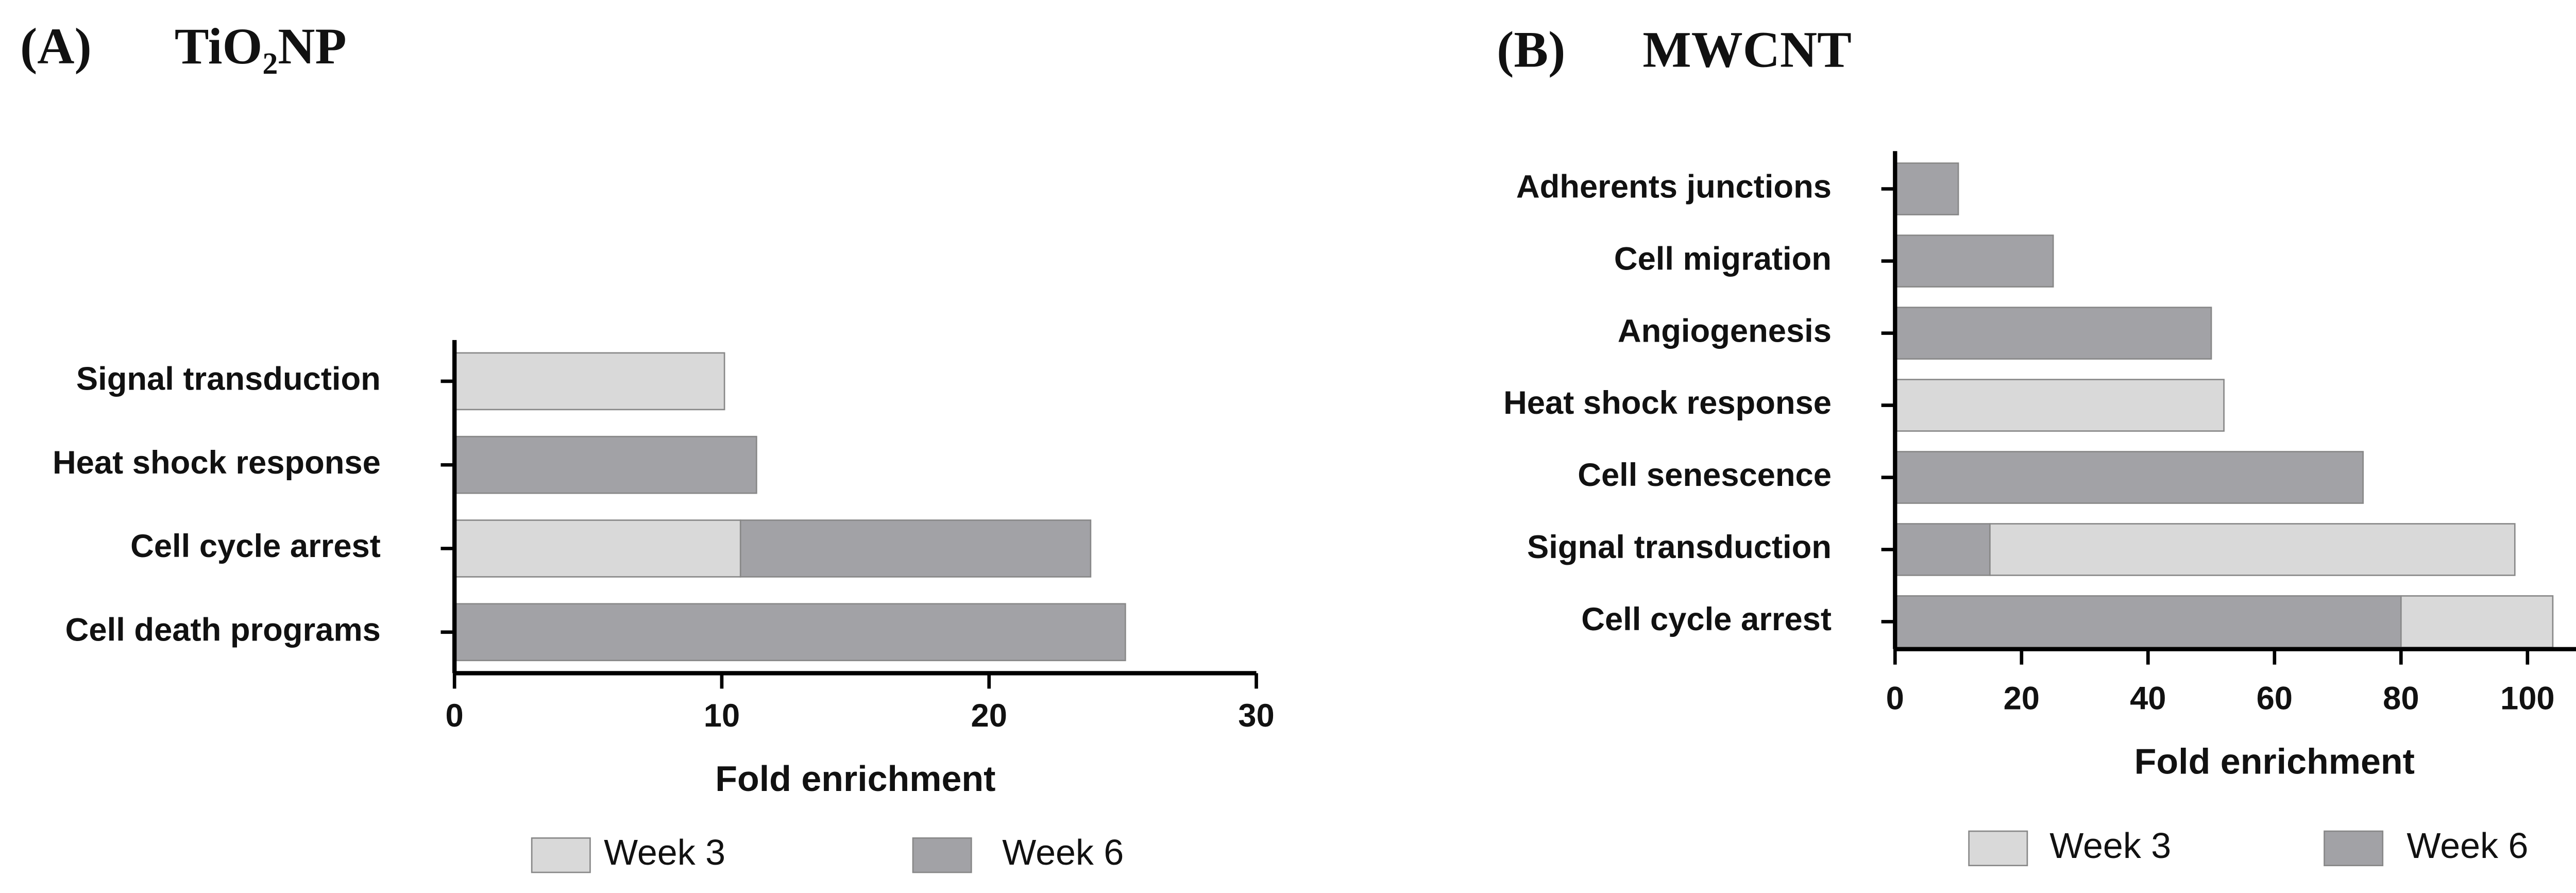 The image size is (2576, 893). I want to click on x-tick-label: 80, so click(2401, 698).